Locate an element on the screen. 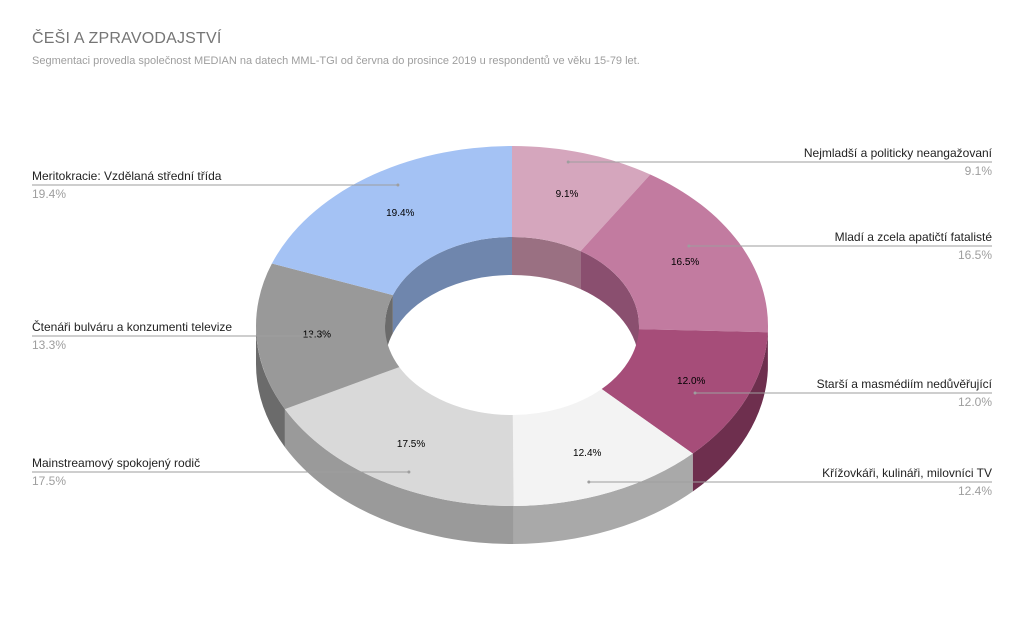 The image size is (1023, 634). legend-label: Křížovkáři, kulináři, milovníci TV is located at coordinates (907, 473).